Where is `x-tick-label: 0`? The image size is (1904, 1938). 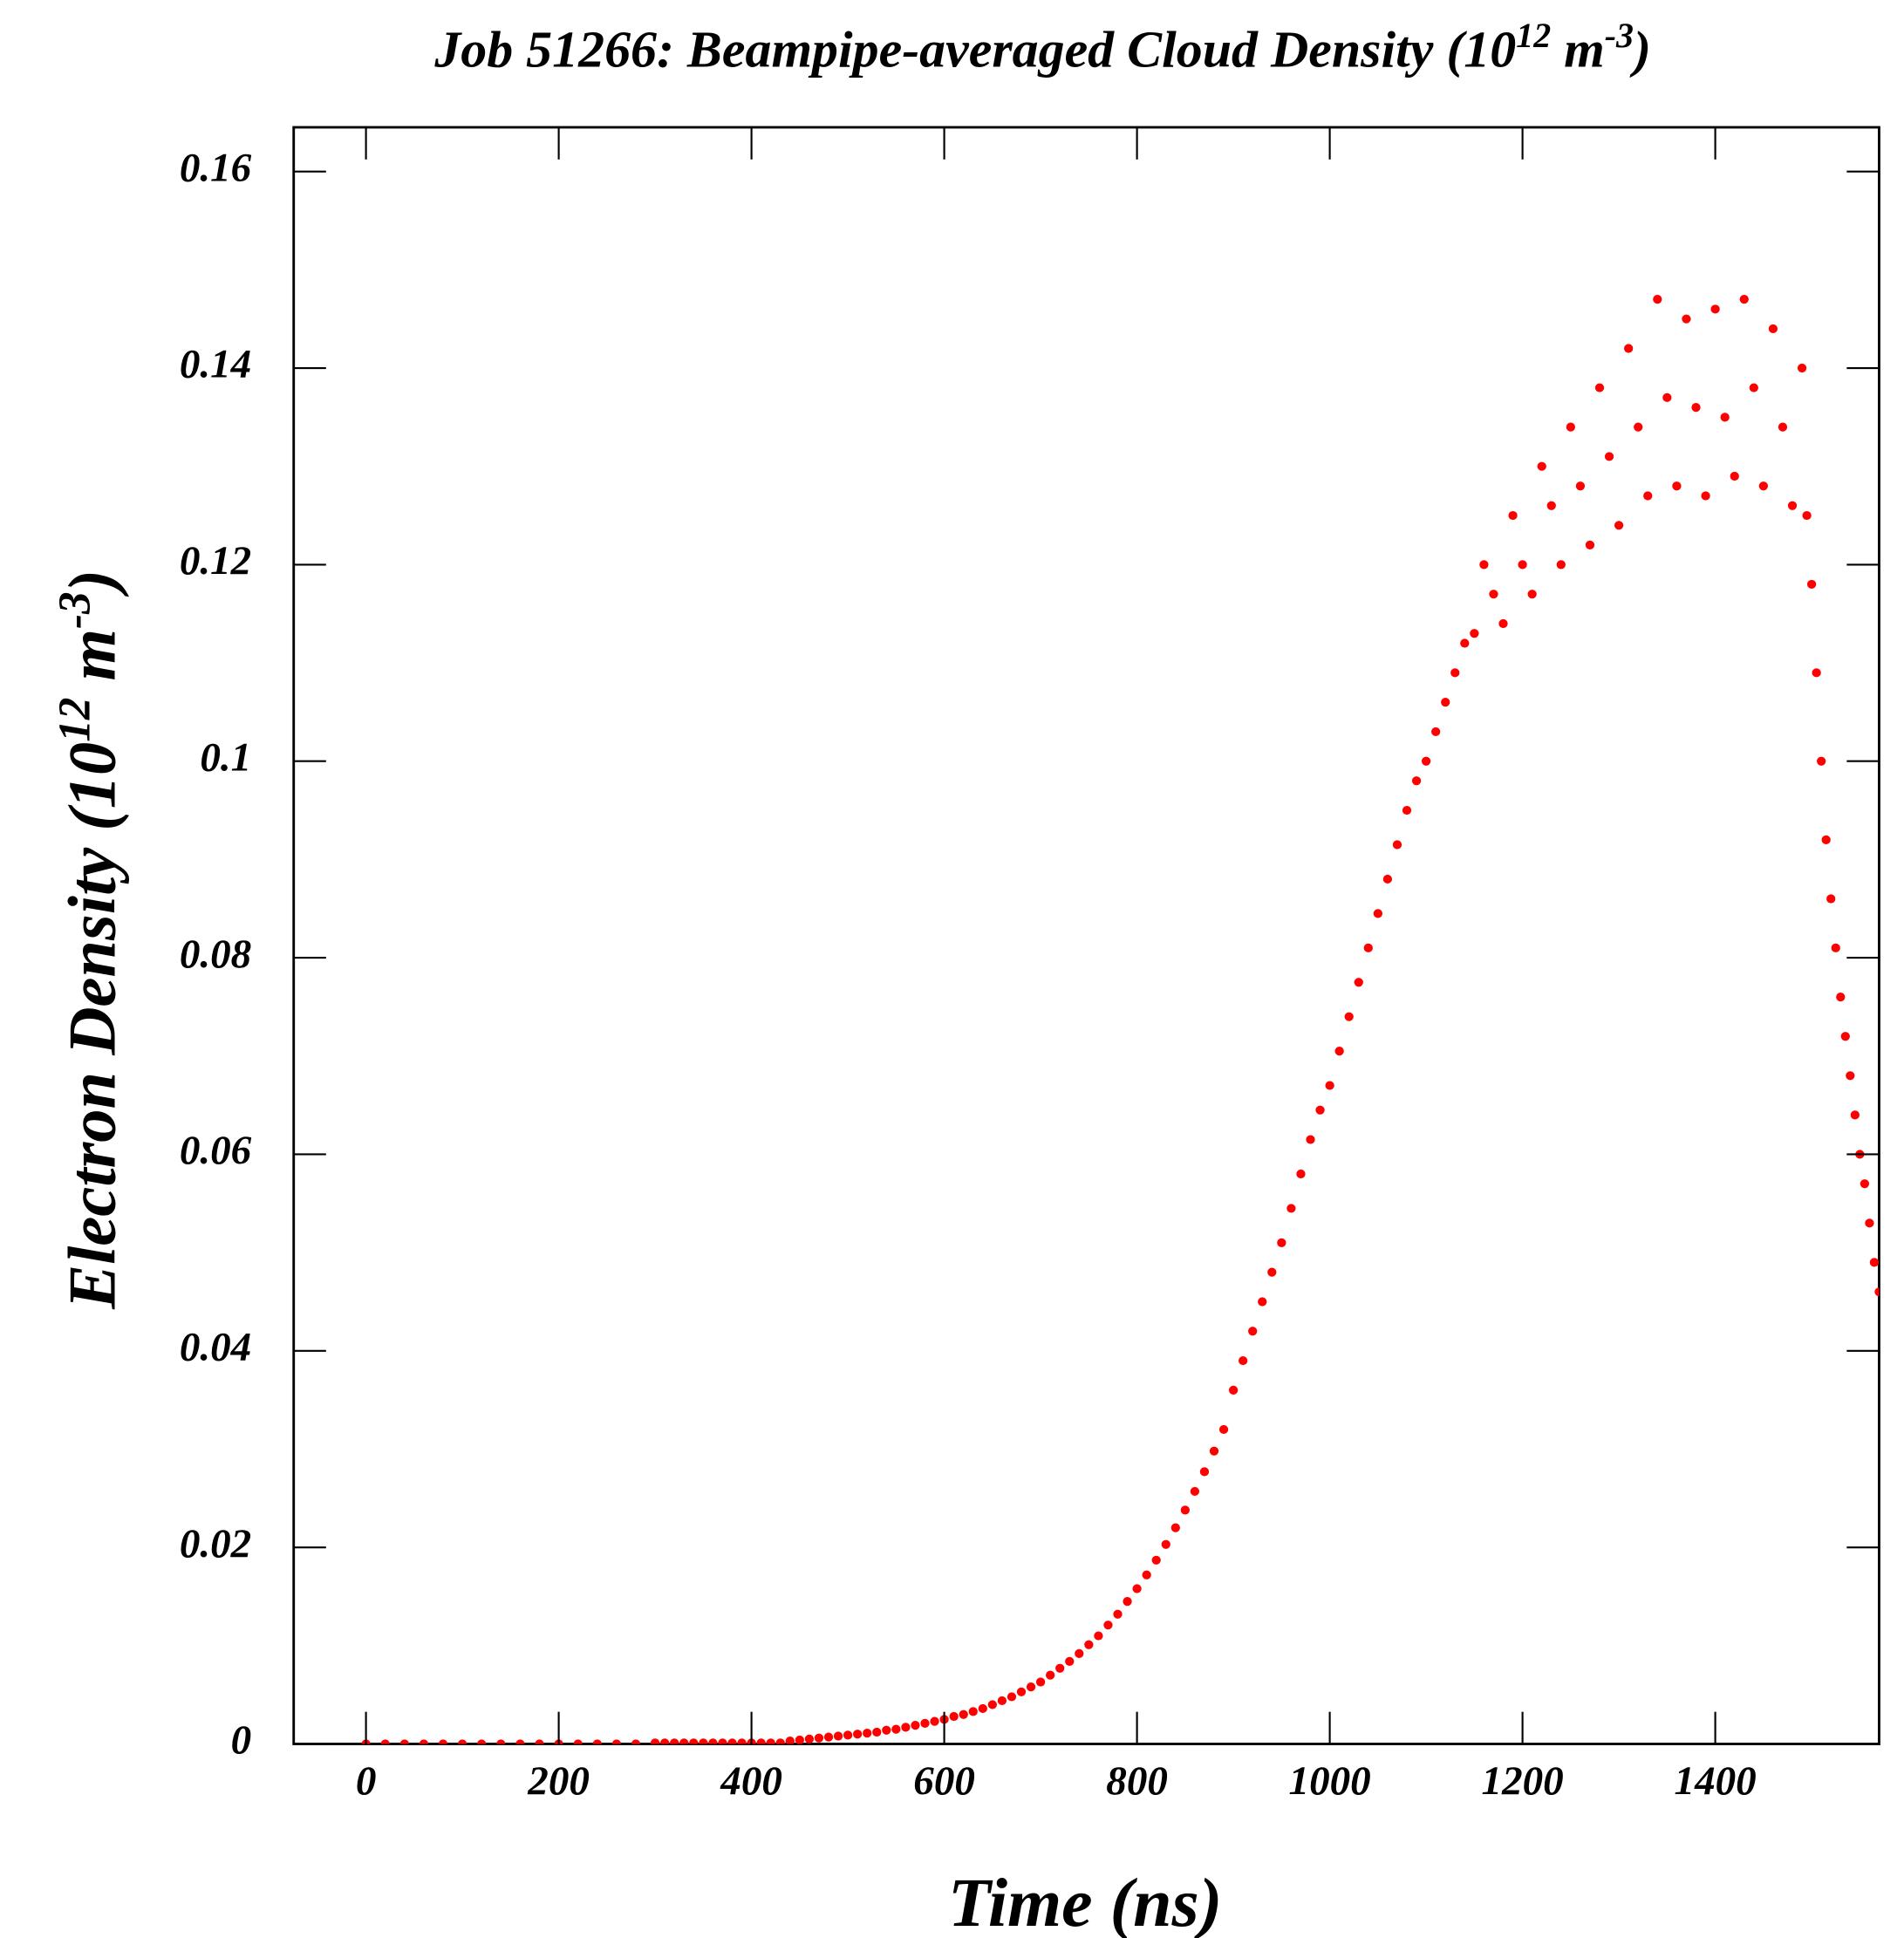
x-tick-label: 0 is located at coordinates (366, 1781).